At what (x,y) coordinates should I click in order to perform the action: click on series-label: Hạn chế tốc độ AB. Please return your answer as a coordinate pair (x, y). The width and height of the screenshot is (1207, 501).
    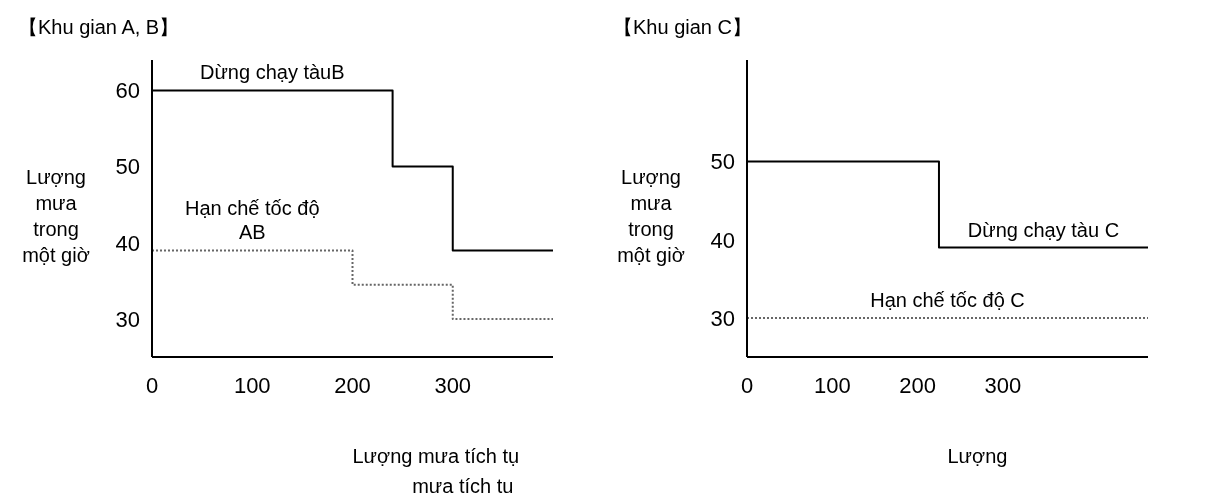
    Looking at the image, I should click on (252, 220).